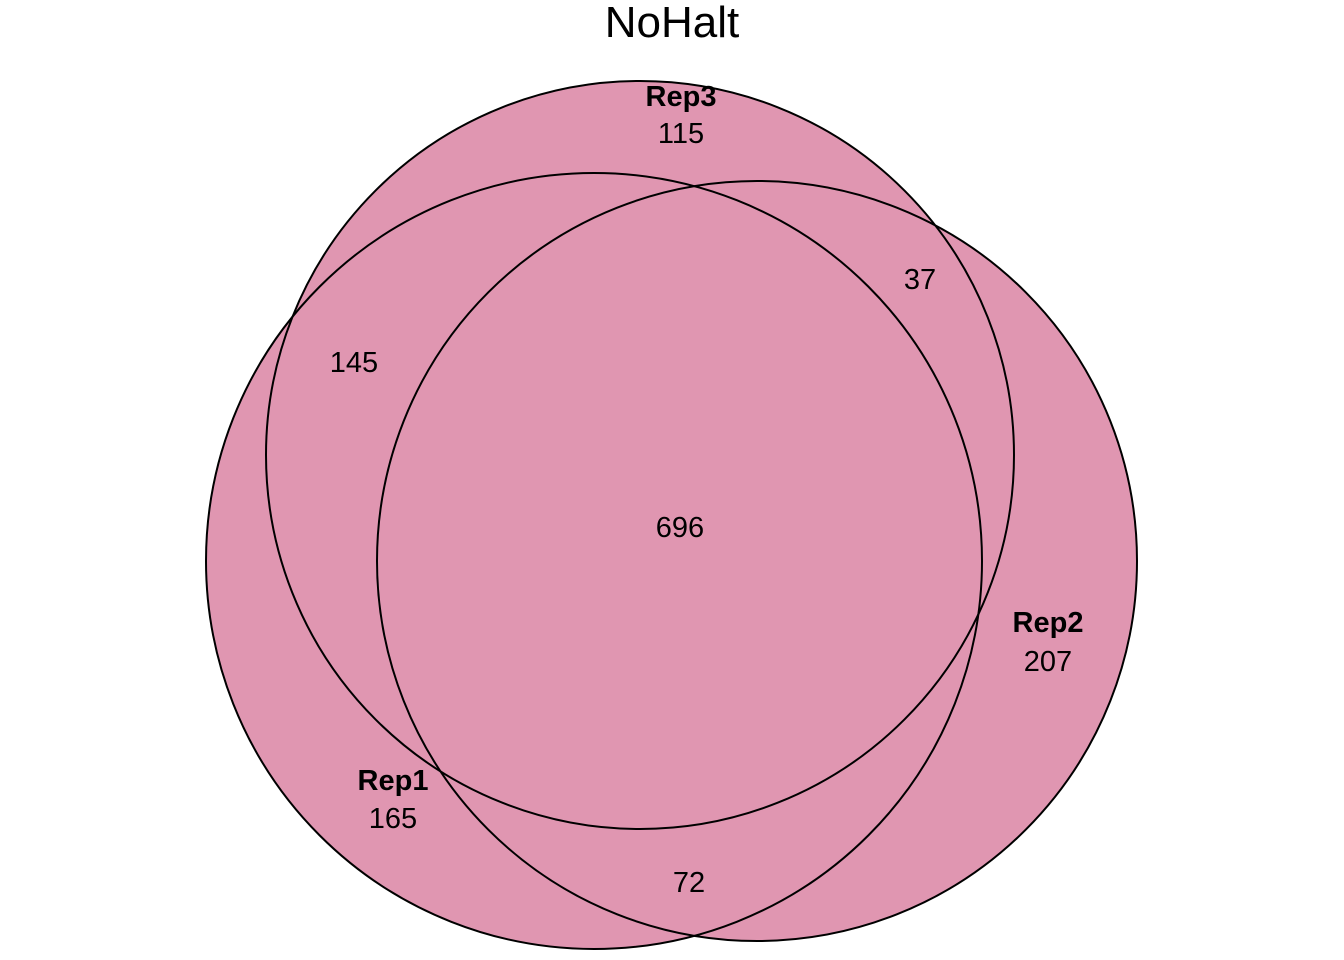  What do you see at coordinates (672, 23) in the screenshot?
I see `chart-title: NoHalt` at bounding box center [672, 23].